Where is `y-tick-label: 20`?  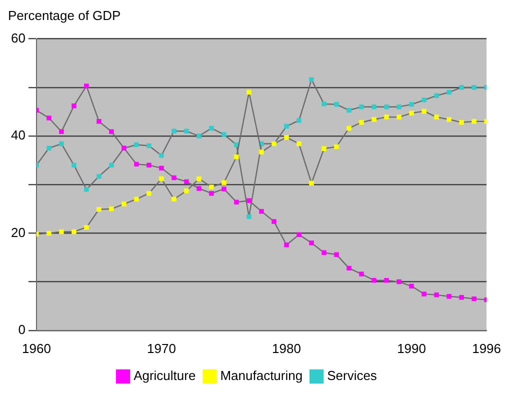 y-tick-label: 20 is located at coordinates (18, 232).